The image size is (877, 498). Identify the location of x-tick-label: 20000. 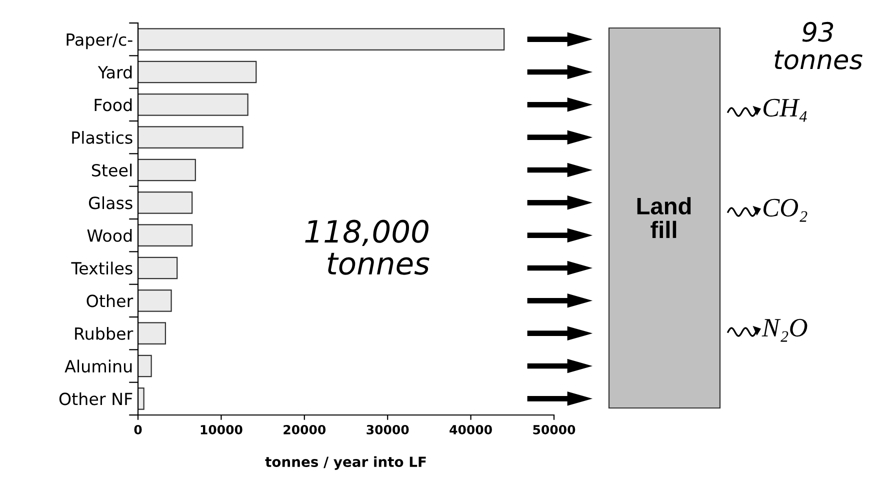
(305, 429).